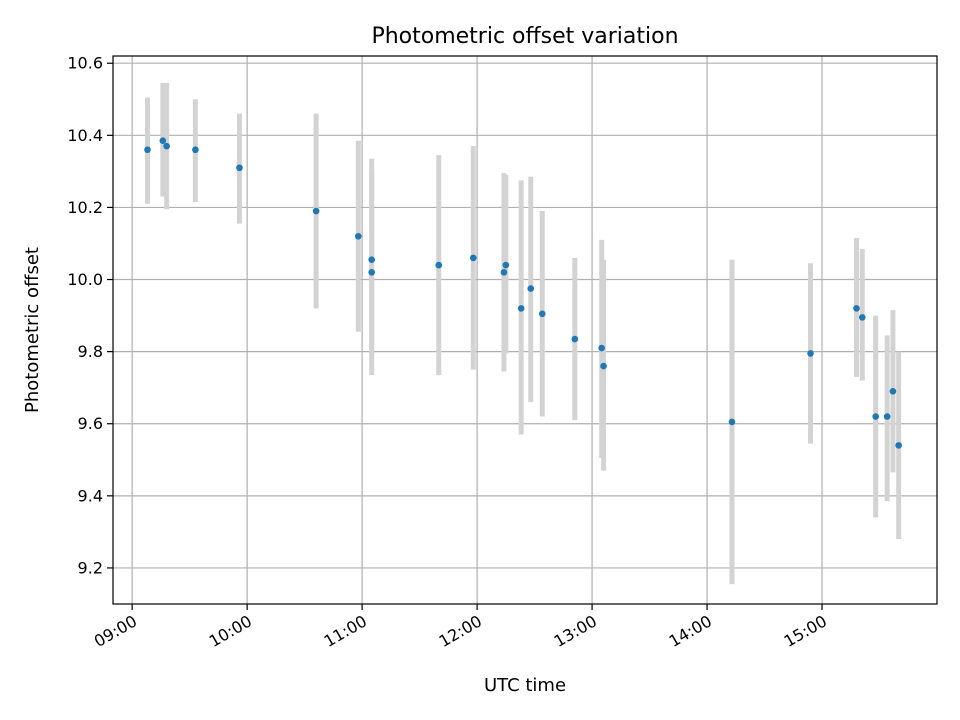 This screenshot has height=720, width=960. What do you see at coordinates (90, 567) in the screenshot?
I see `y-tick-label: 9.2` at bounding box center [90, 567].